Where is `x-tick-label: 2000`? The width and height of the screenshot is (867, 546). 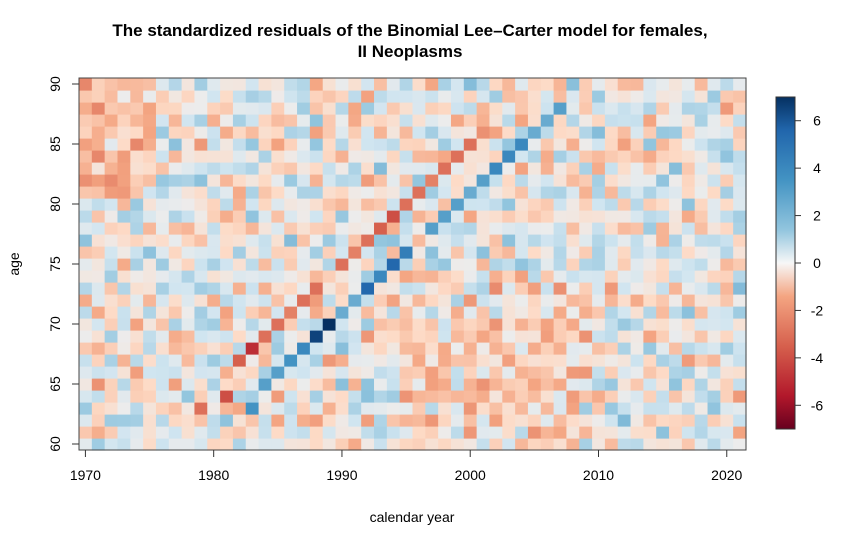 x-tick-label: 2000 is located at coordinates (470, 475).